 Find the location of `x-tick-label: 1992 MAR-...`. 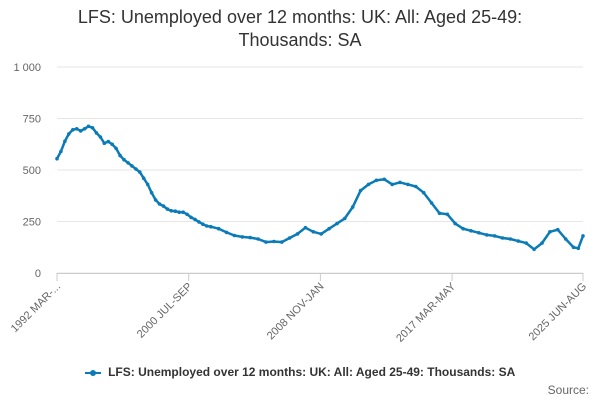

x-tick-label: 1992 MAR-... is located at coordinates (36, 308).